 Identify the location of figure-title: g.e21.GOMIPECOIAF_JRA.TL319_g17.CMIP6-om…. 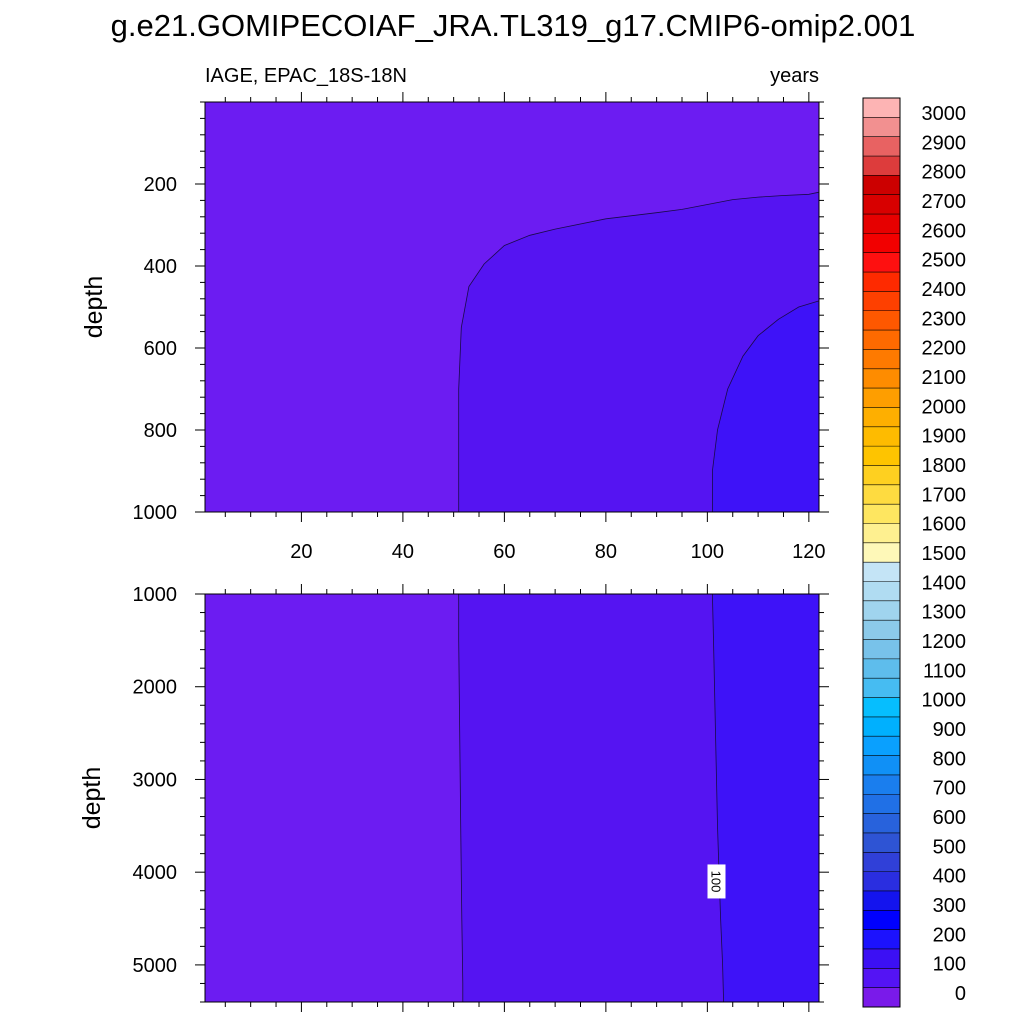
(513, 25).